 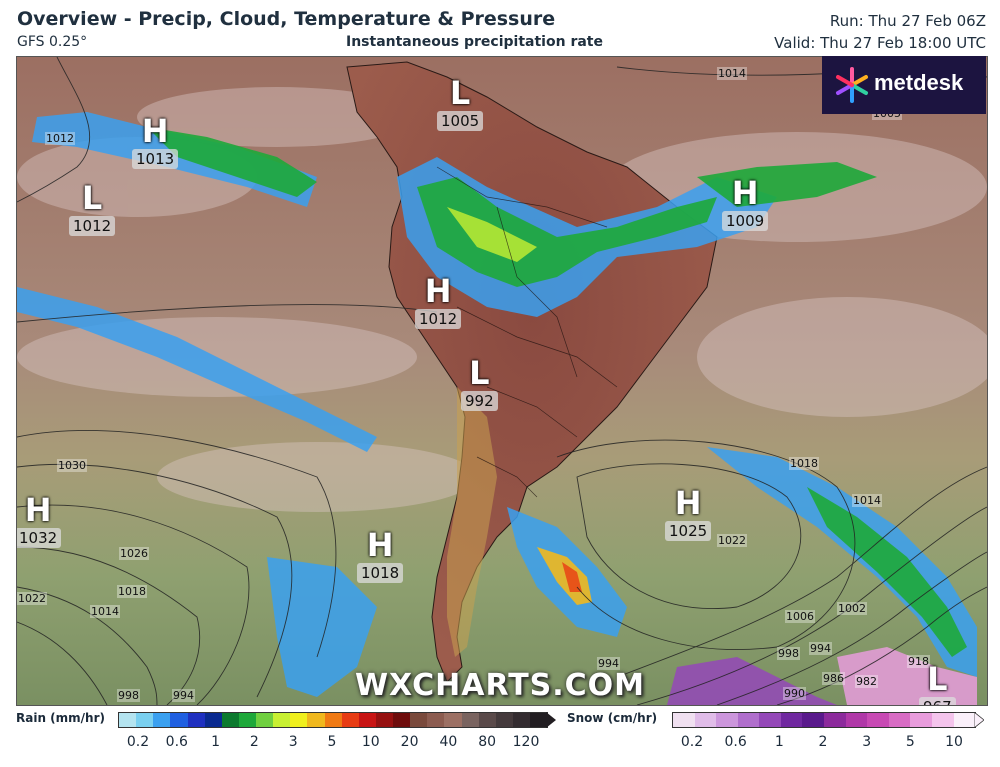 What do you see at coordinates (918, 661) in the screenshot?
I see `isobar-label: 918` at bounding box center [918, 661].